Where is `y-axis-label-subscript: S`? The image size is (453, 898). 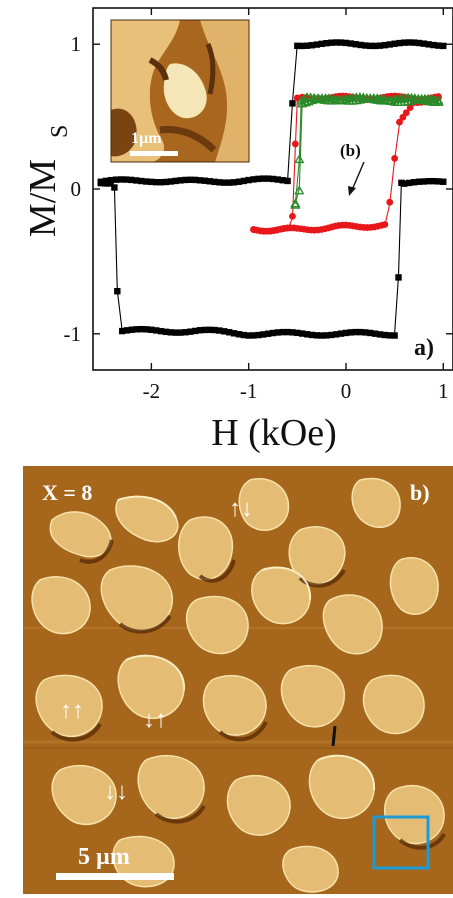
y-axis-label-subscript: S is located at coordinates (60, 131).